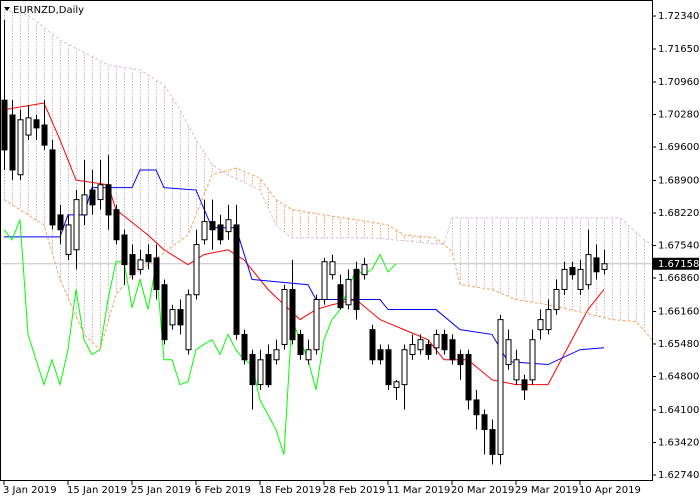 Image resolution: width=700 pixels, height=500 pixels. Describe the element at coordinates (354, 490) in the screenshot. I see `x-tick-label: 28 Feb 2019` at that location.